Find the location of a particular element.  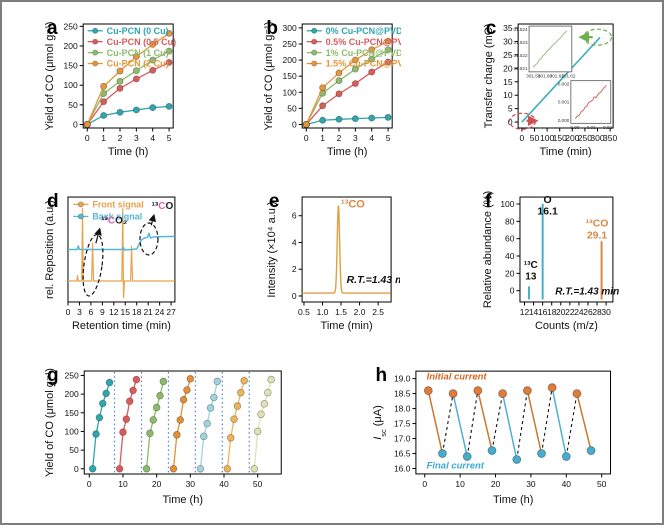

svg-text: 15 is located at coordinates (126, 312).